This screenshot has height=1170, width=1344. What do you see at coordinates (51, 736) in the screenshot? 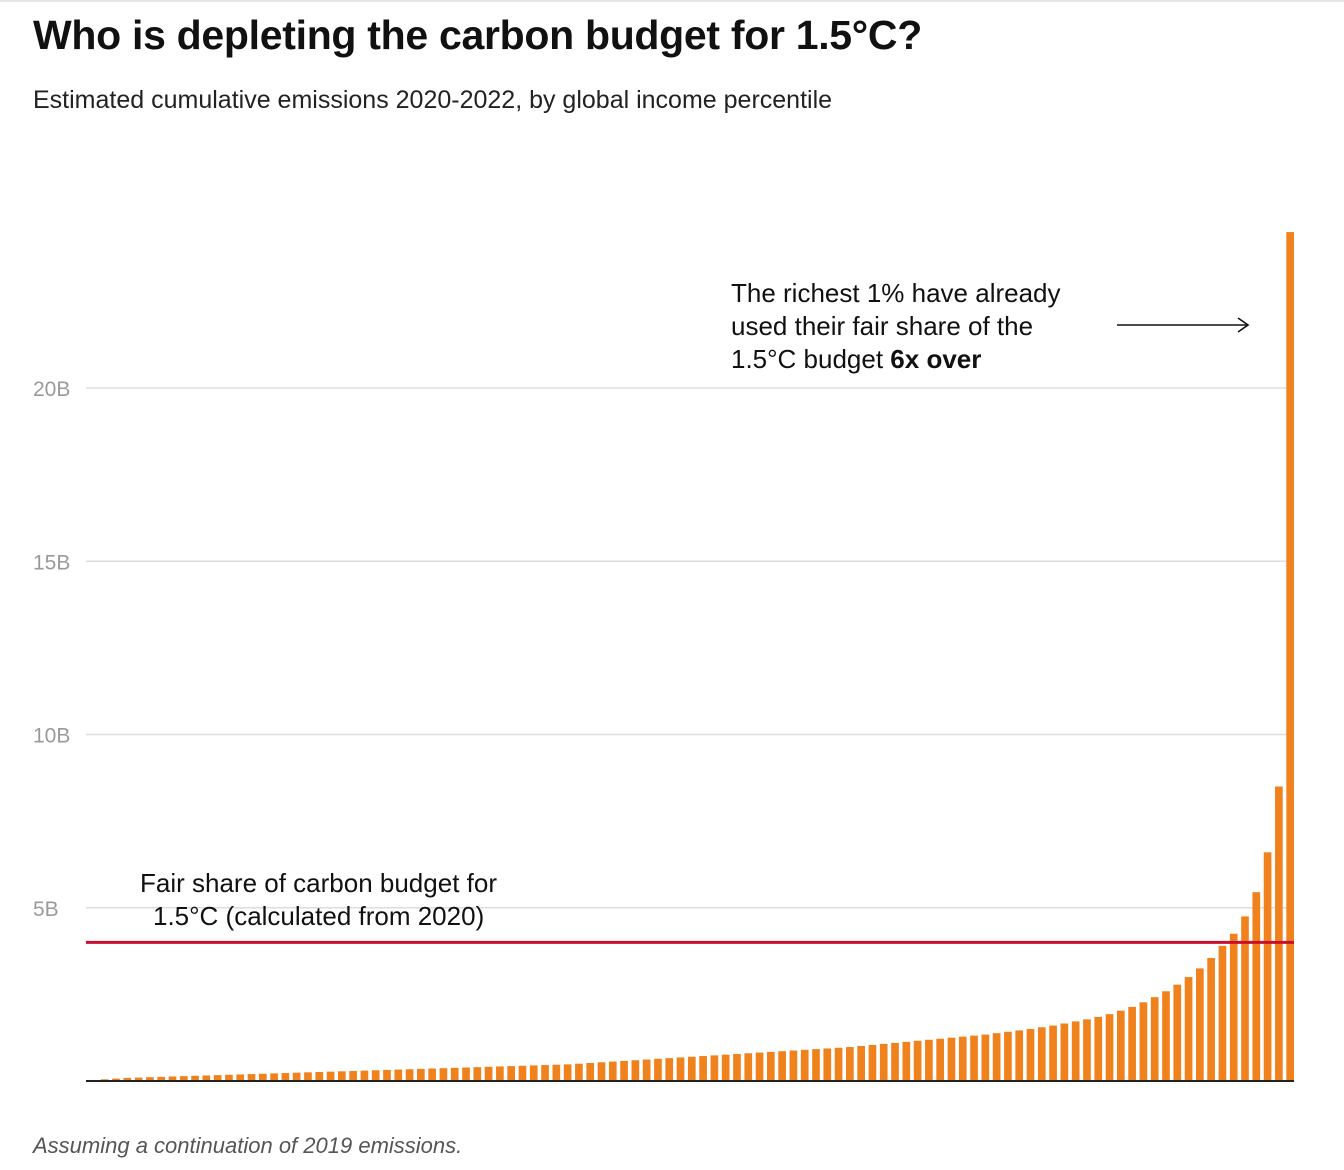
I see `y-tick-label: 10B` at bounding box center [51, 736].